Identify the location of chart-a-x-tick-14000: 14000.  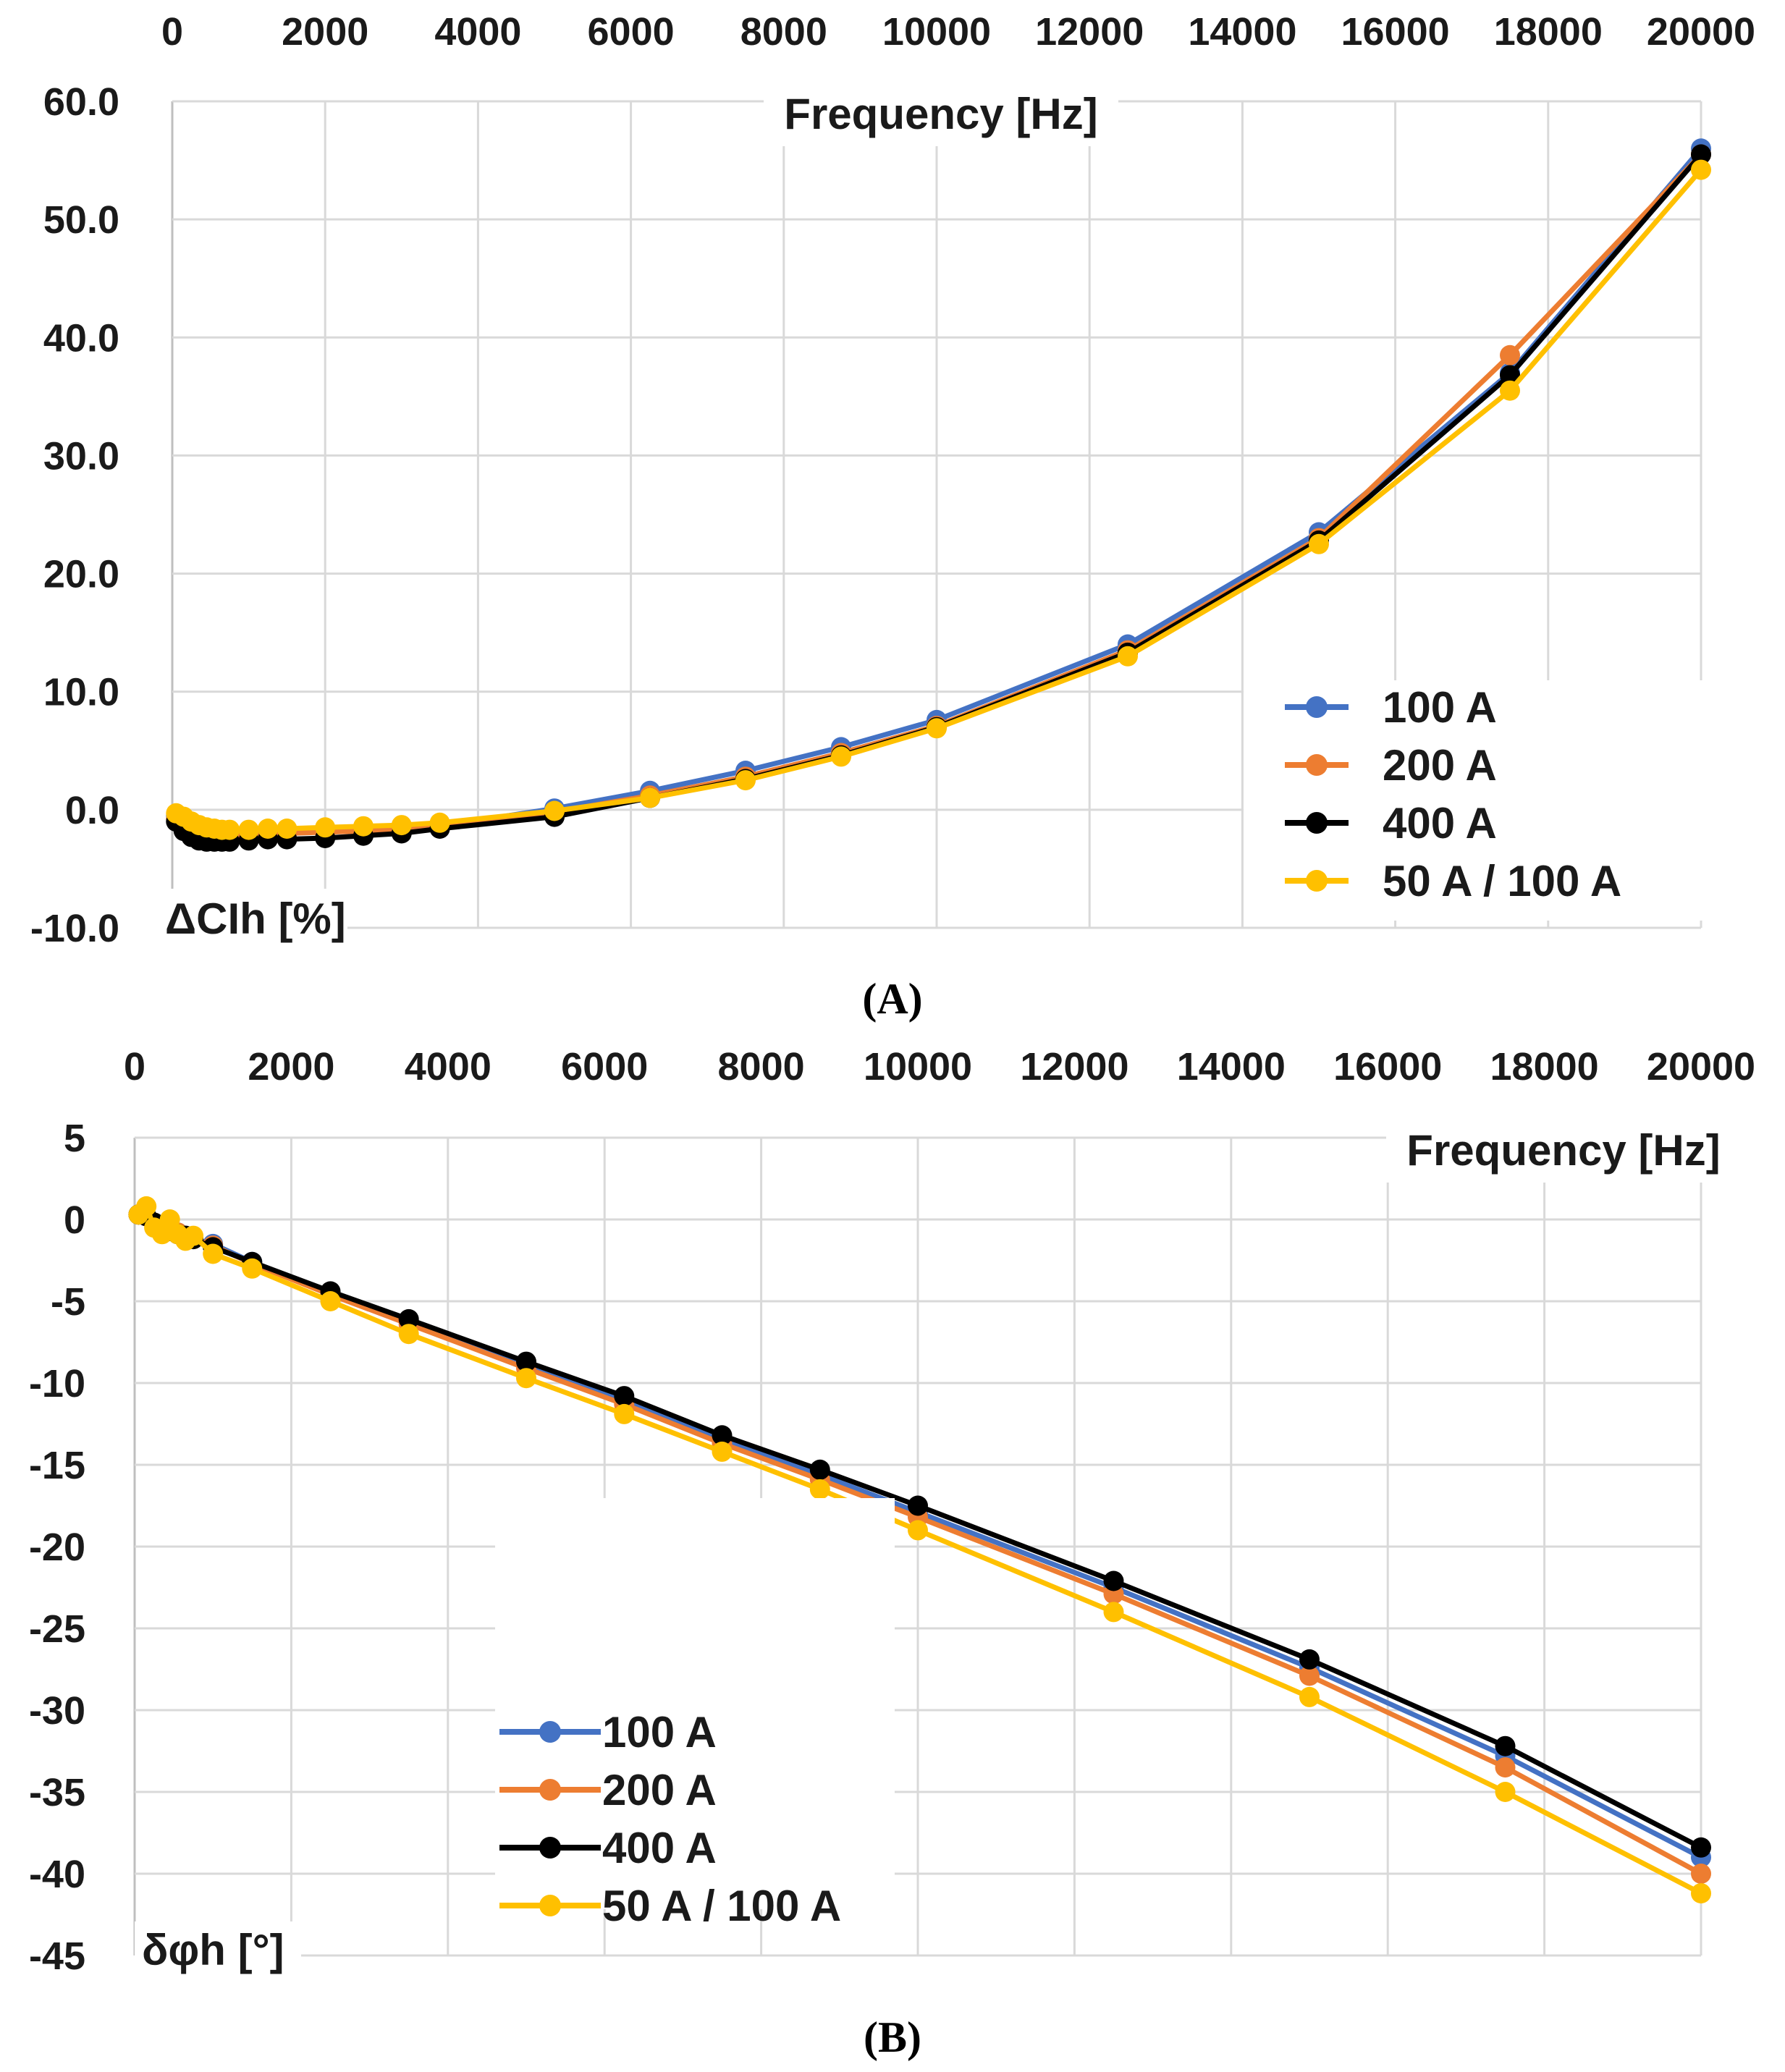
(1242, 32).